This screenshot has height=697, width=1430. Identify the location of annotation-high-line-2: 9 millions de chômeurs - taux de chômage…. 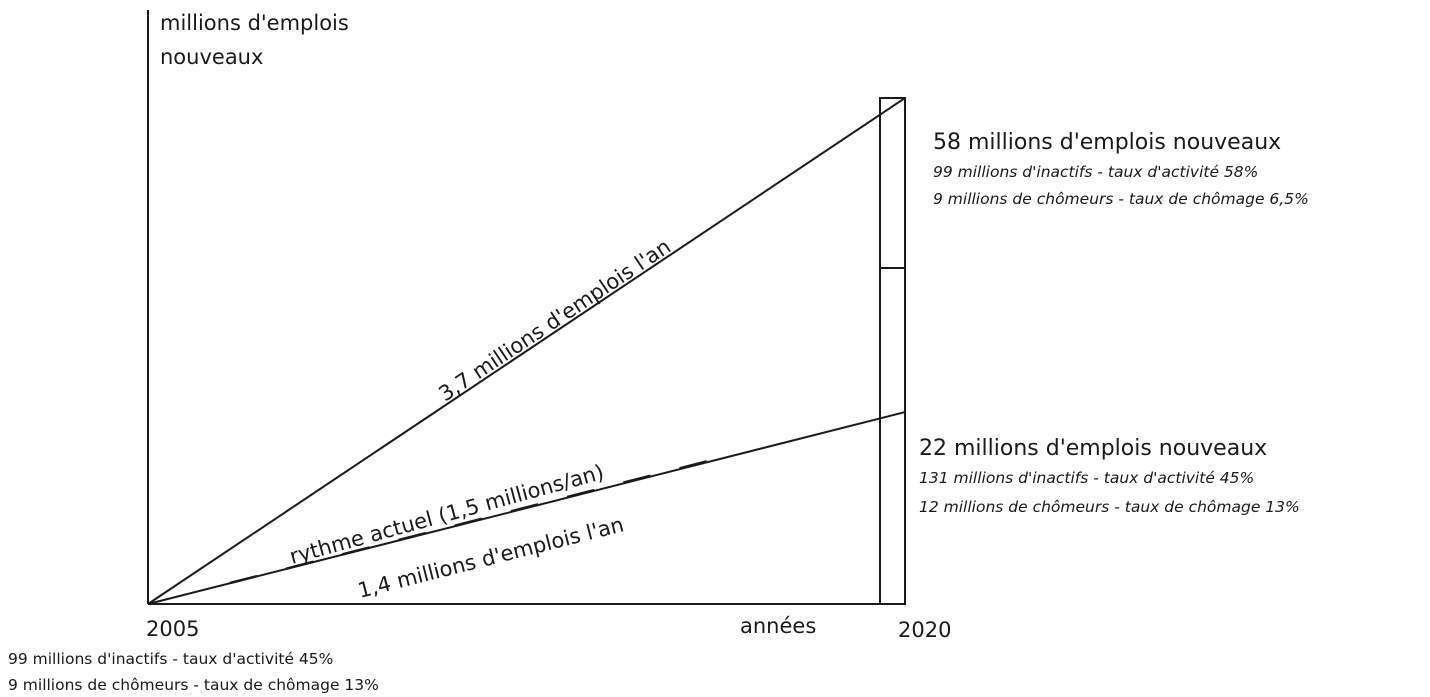
(1121, 199).